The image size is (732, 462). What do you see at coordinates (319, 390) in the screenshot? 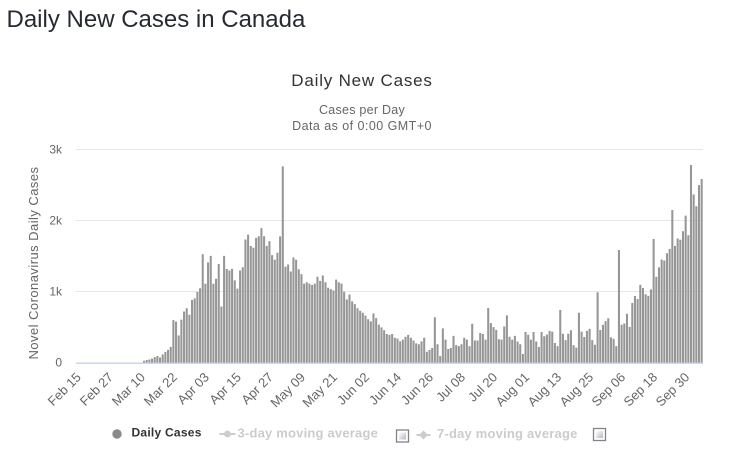
I see `svg-text: May 21` at bounding box center [319, 390].